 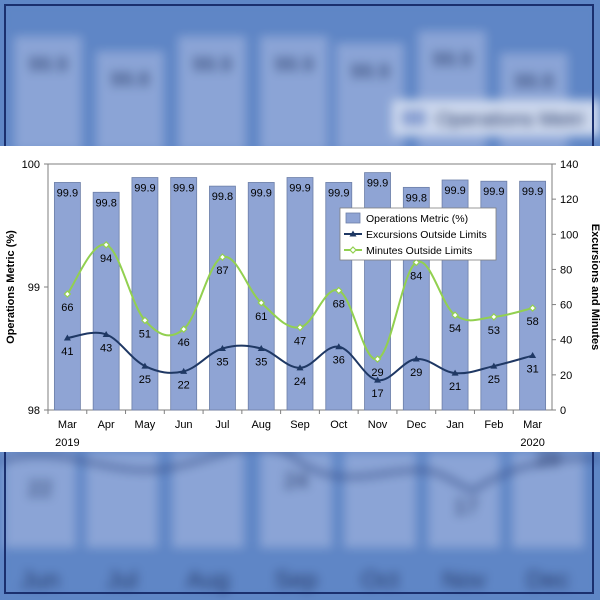 I want to click on series-point-label: 58, so click(x=532, y=322).